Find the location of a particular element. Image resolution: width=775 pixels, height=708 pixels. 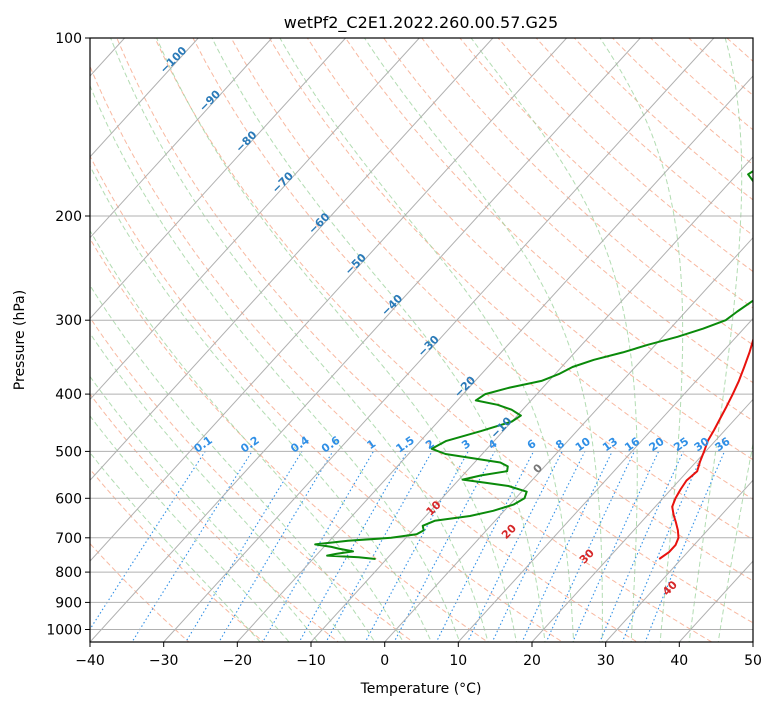

mixing-ratio-label: 0.6 is located at coordinates (331, 444).